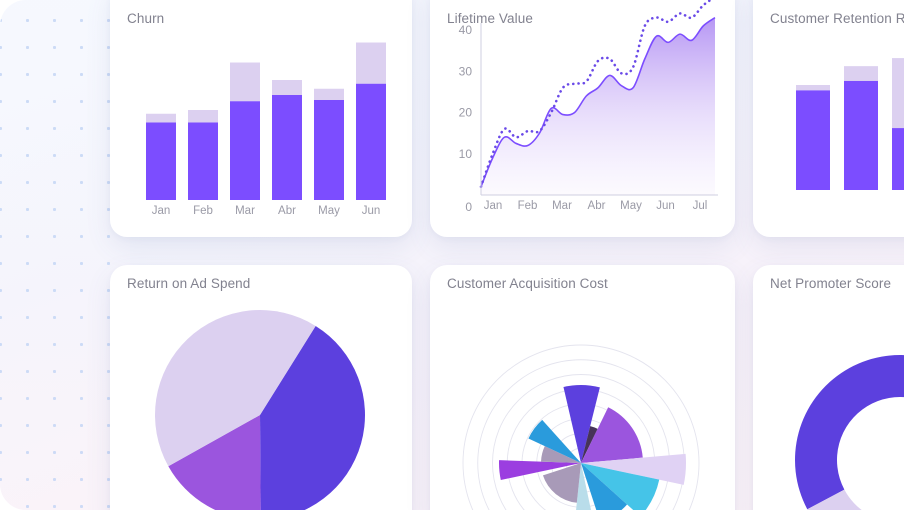 This screenshot has height=510, width=904. I want to click on bars-group: Jan Feb Mar Abr May Jun, so click(266, 129).